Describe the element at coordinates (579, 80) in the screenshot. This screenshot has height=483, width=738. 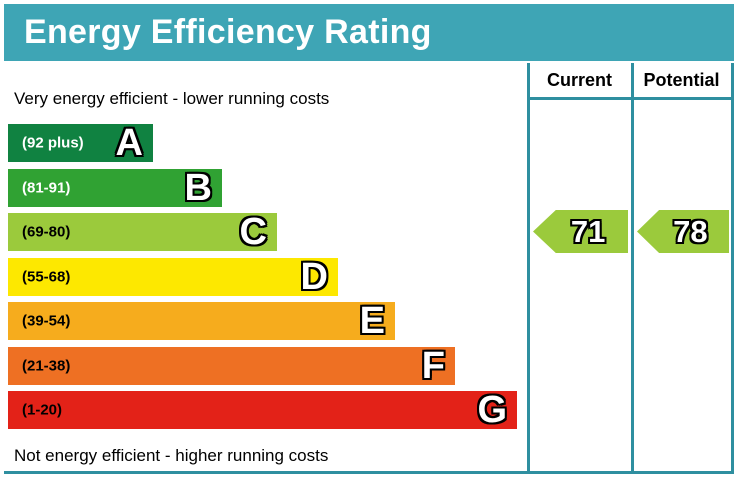
I see `current-column-header: Current` at that location.